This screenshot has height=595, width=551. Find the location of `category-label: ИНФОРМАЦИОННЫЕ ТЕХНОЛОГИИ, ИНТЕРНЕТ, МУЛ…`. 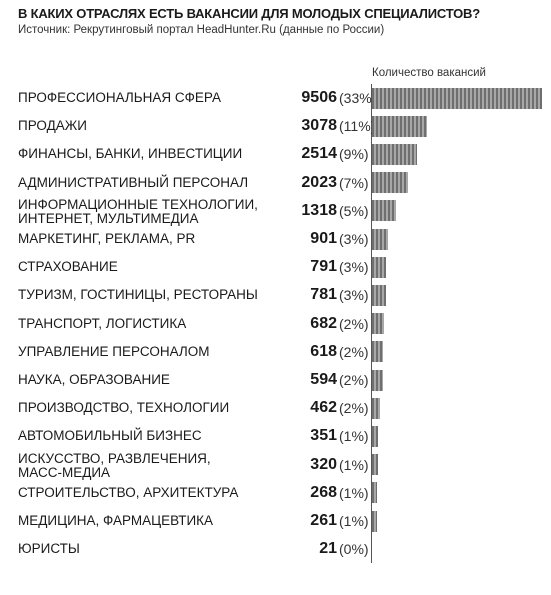

category-label: ИНФОРМАЦИОННЫЕ ТЕХНОЛОГИИ, ИНТЕРНЕТ, МУЛ… is located at coordinates (138, 211).